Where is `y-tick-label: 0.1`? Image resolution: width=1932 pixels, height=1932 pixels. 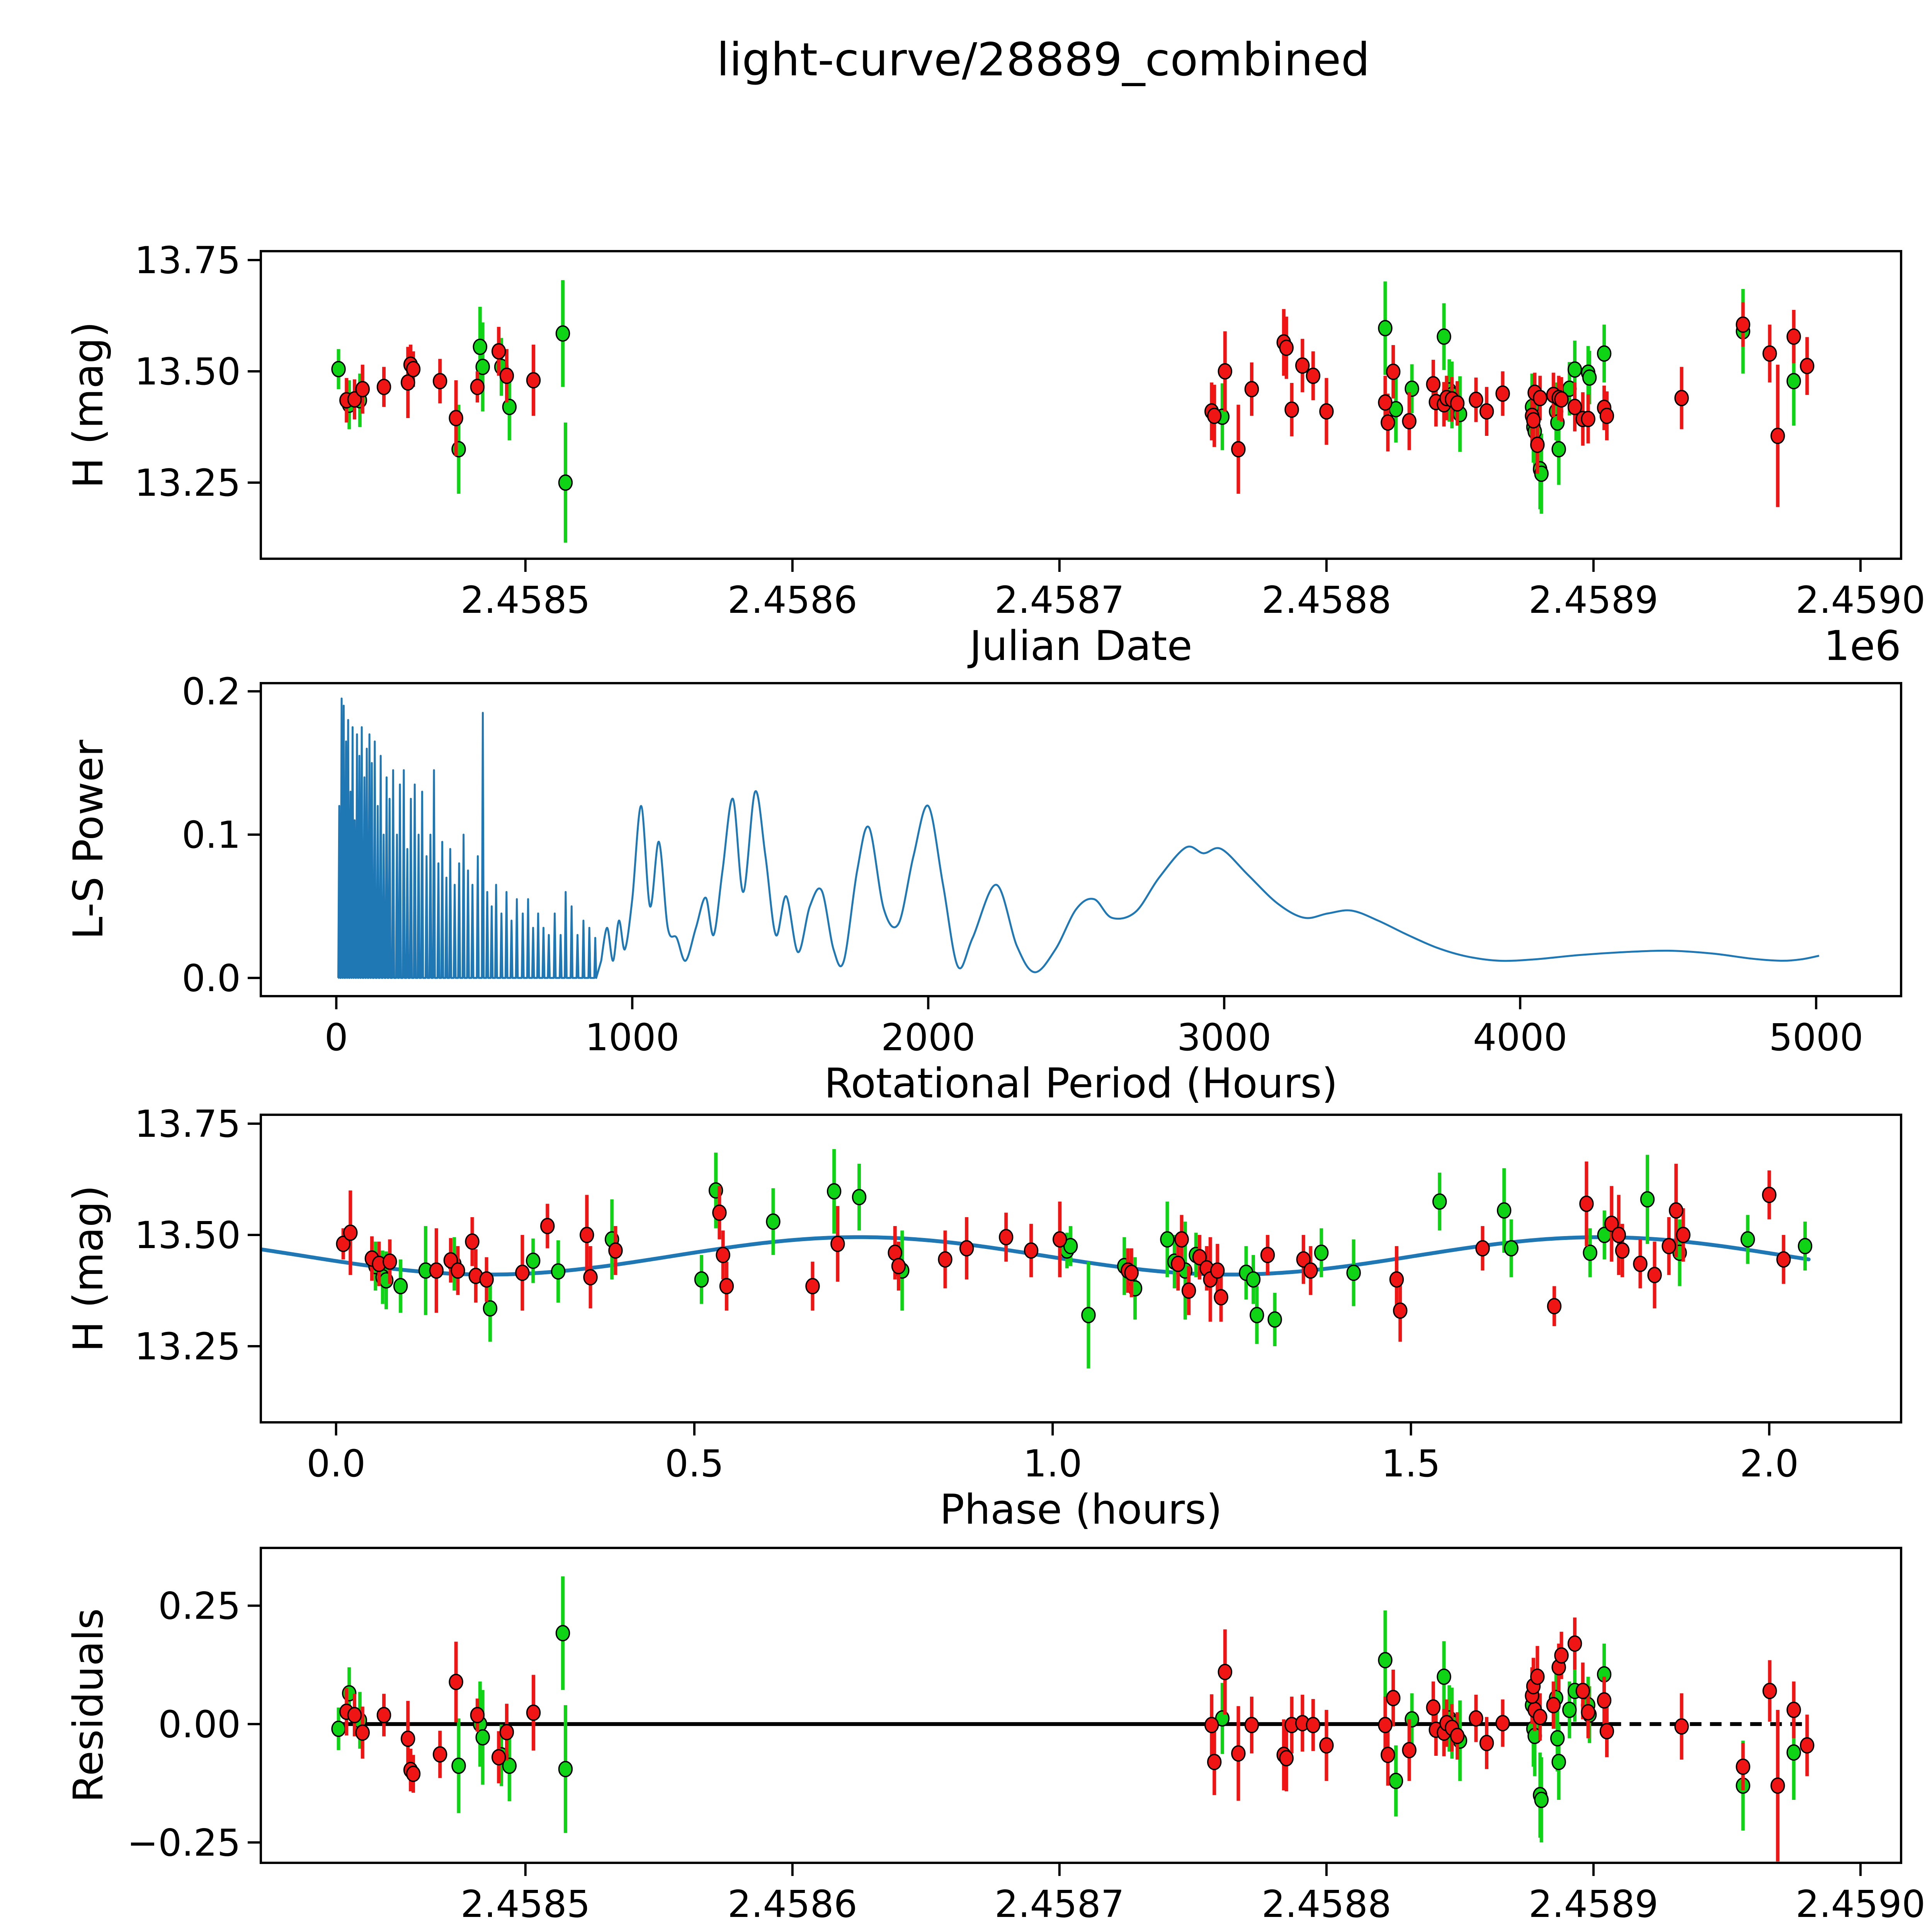 y-tick-label: 0.1 is located at coordinates (212, 835).